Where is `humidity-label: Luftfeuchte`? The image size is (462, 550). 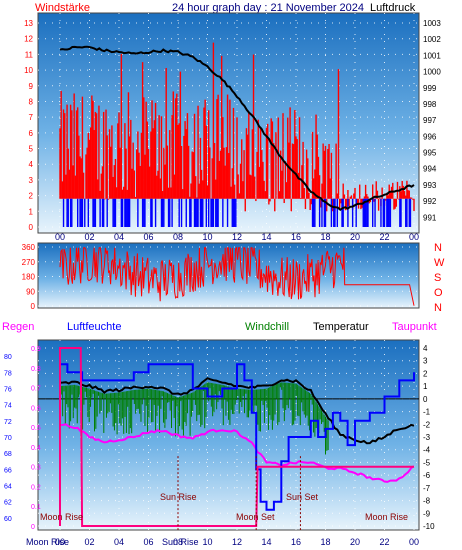
humidity-label: Luftfeuchte is located at coordinates (94, 327).